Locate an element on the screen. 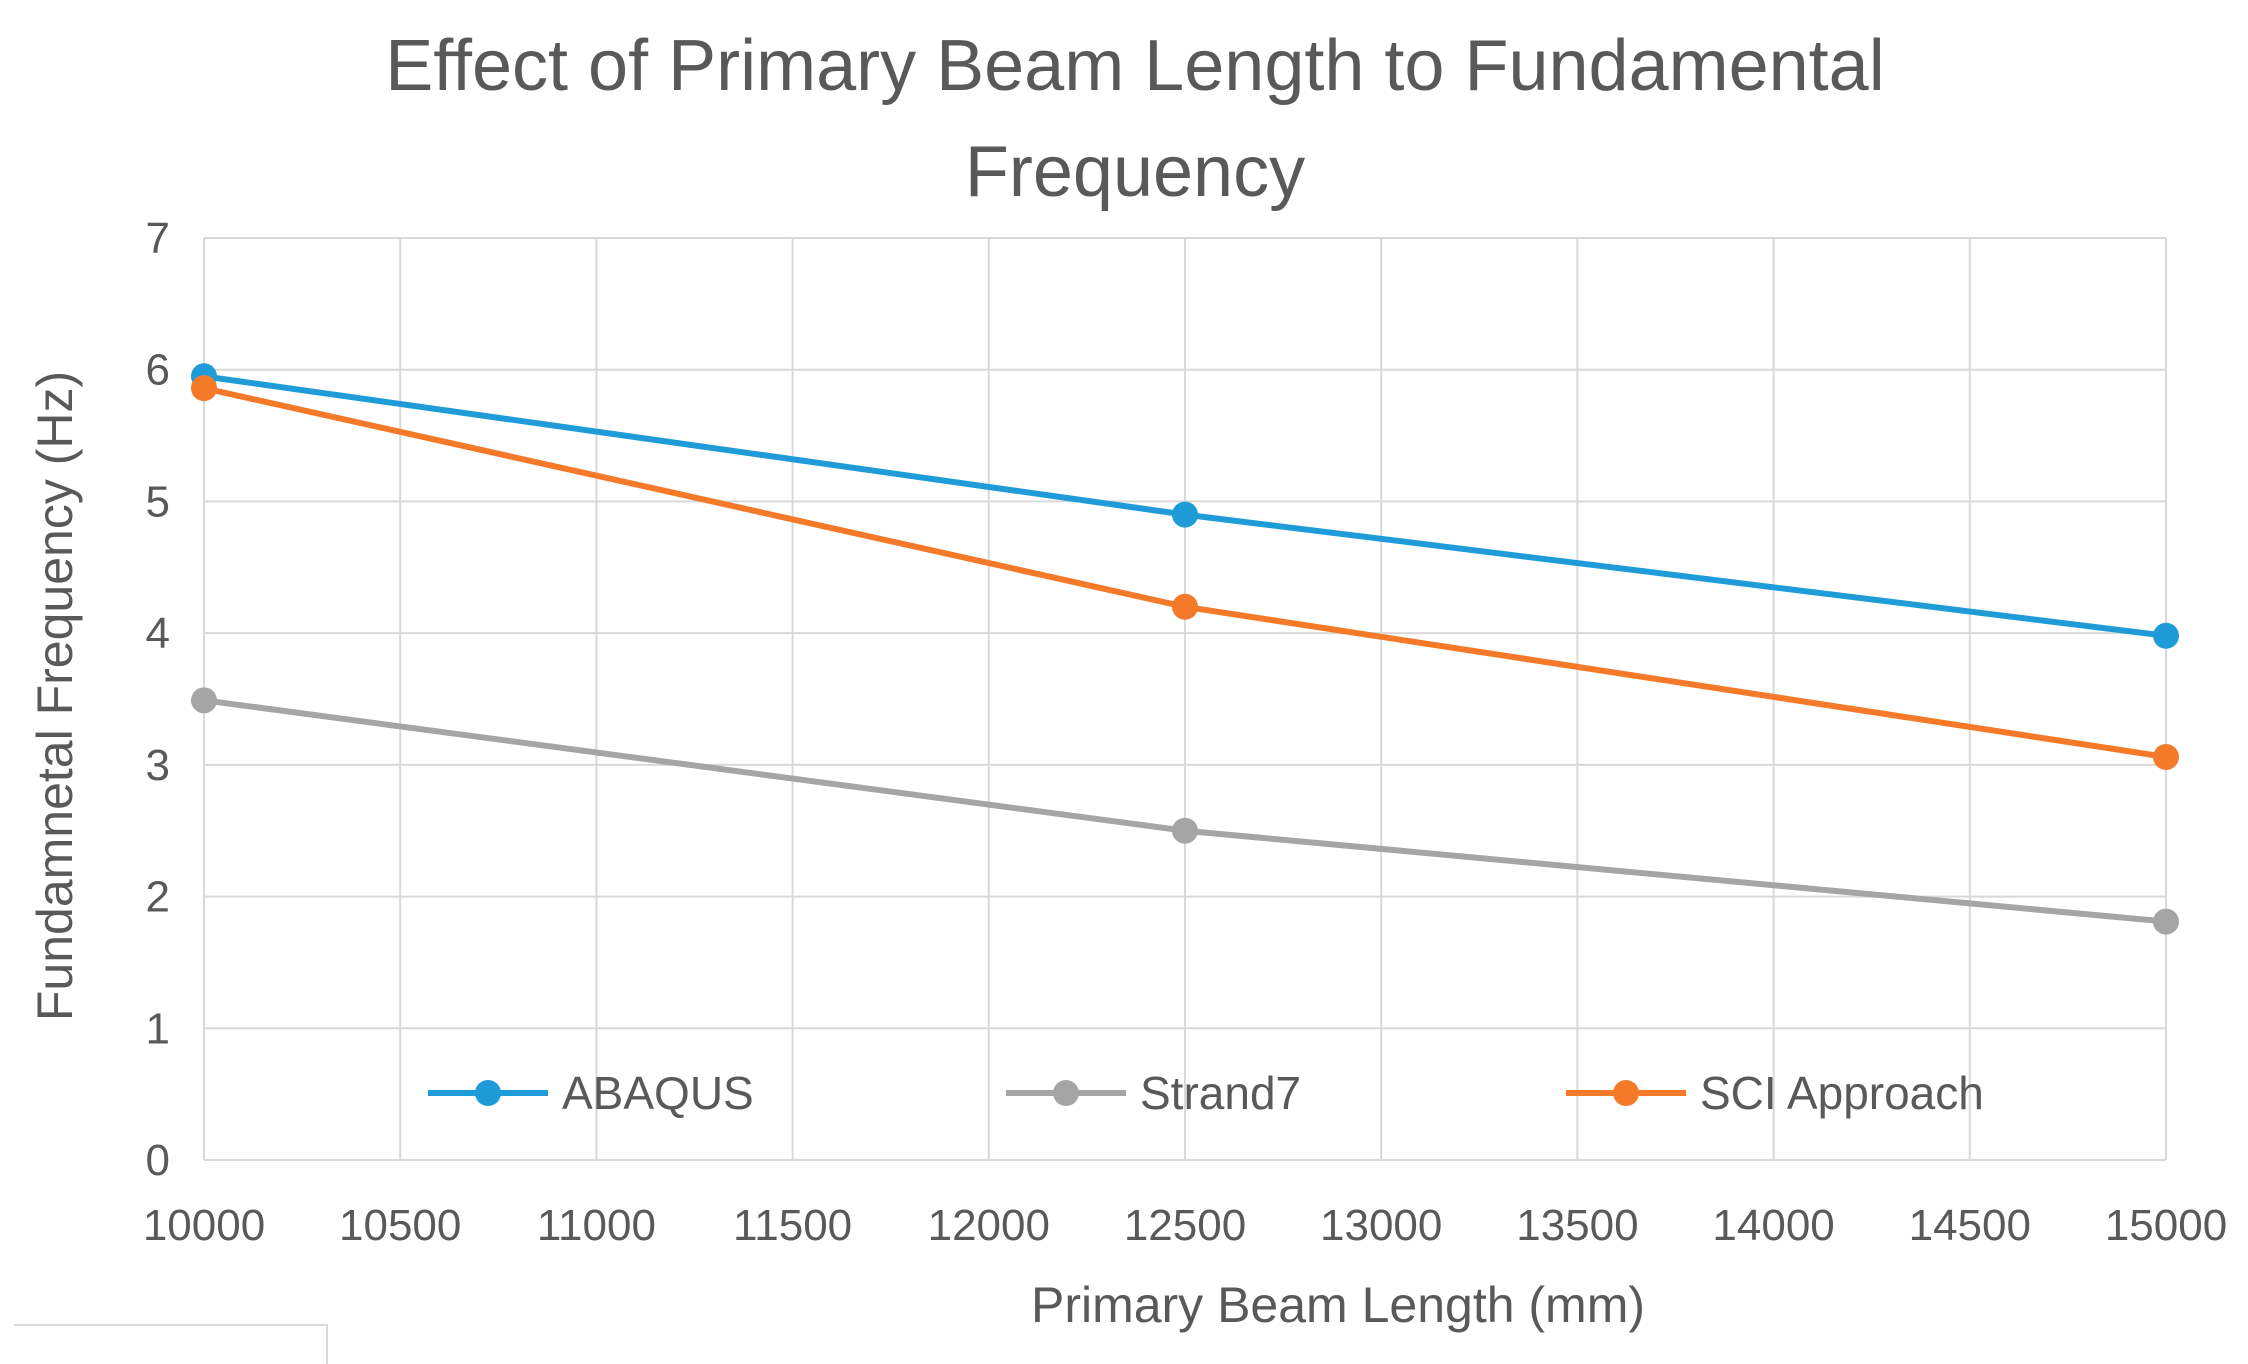  y-tick-label-4: 4 is located at coordinates (158, 633).